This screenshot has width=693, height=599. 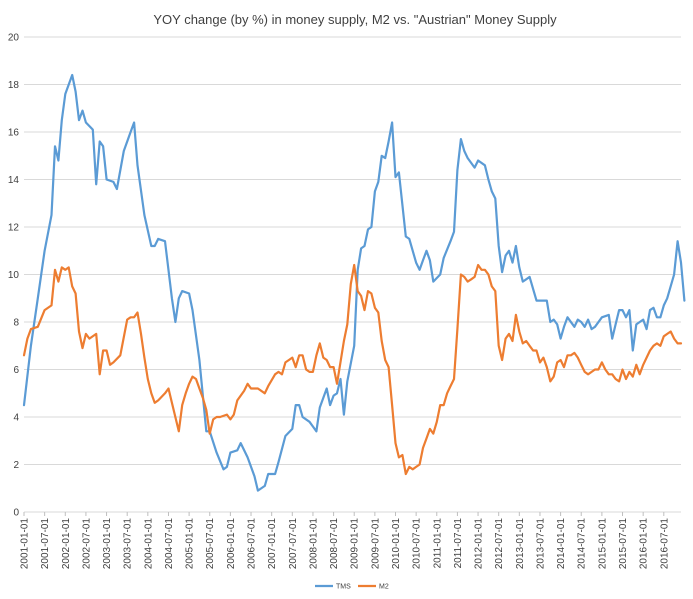 I want to click on x-tick-label: 2010-01-01, so click(x=396, y=544).